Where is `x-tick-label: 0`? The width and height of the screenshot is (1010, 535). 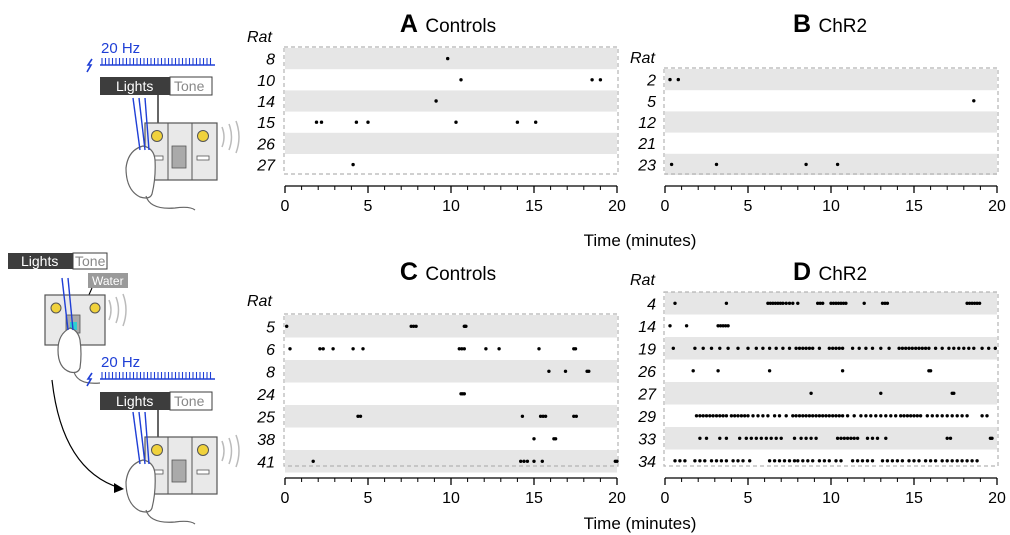
x-tick-label: 0 is located at coordinates (665, 206).